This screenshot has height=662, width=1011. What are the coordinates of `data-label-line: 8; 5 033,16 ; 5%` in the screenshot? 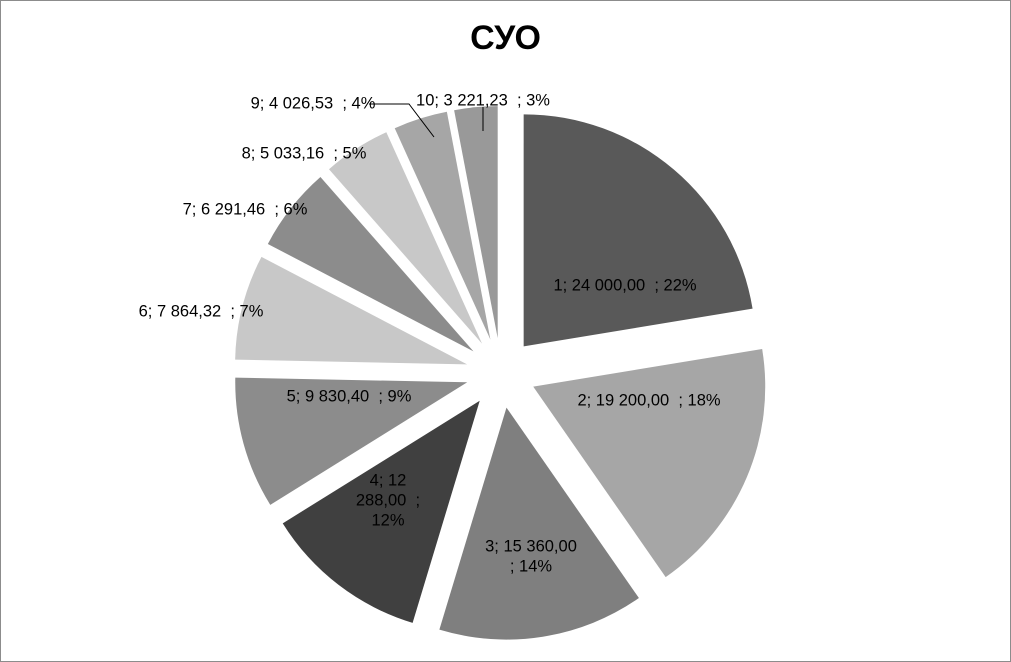 It's located at (304, 153).